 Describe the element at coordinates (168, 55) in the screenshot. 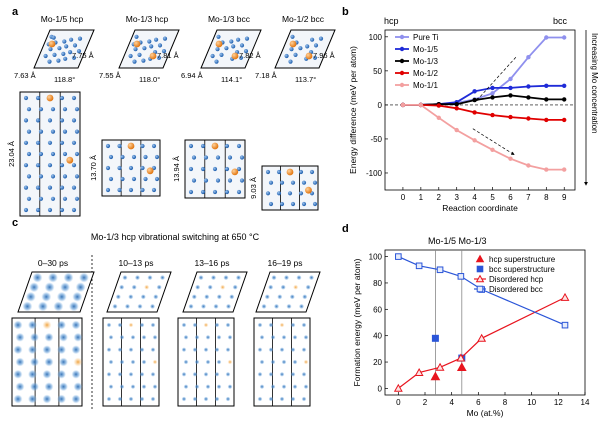

I see `length-b-label: 7.81 Å` at that location.